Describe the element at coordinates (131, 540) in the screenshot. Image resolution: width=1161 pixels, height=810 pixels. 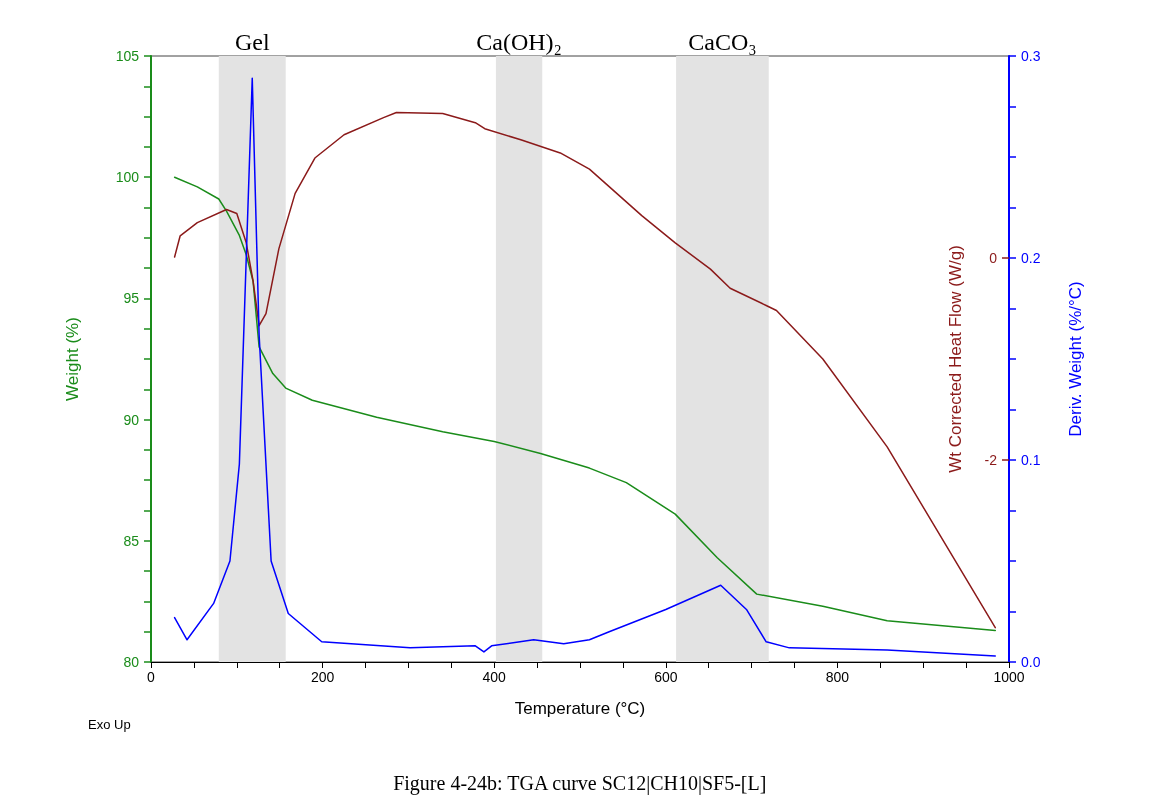
I see `y-tick-label: 85` at that location.